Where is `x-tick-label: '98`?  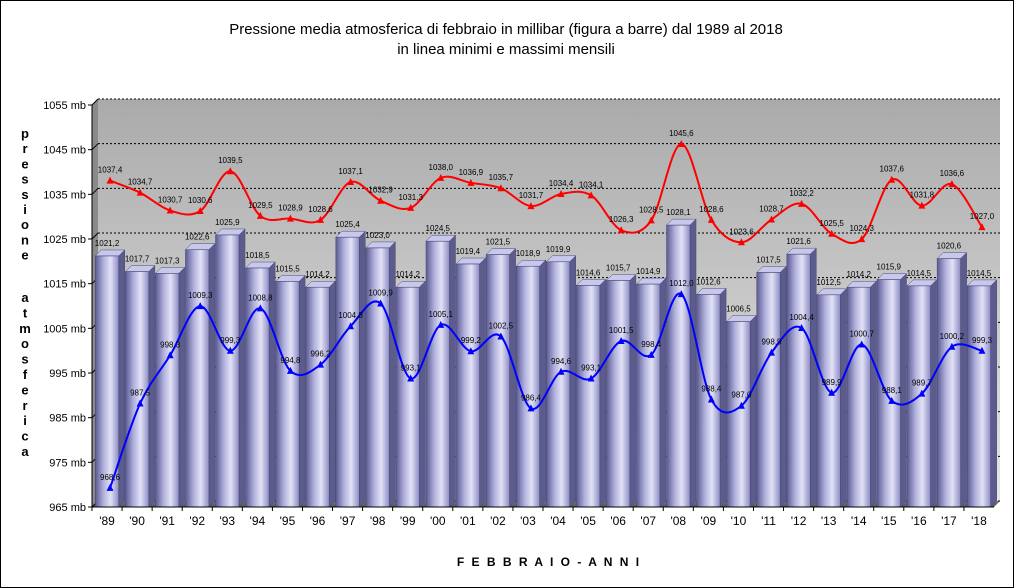 x-tick-label: '98 is located at coordinates (378, 521).